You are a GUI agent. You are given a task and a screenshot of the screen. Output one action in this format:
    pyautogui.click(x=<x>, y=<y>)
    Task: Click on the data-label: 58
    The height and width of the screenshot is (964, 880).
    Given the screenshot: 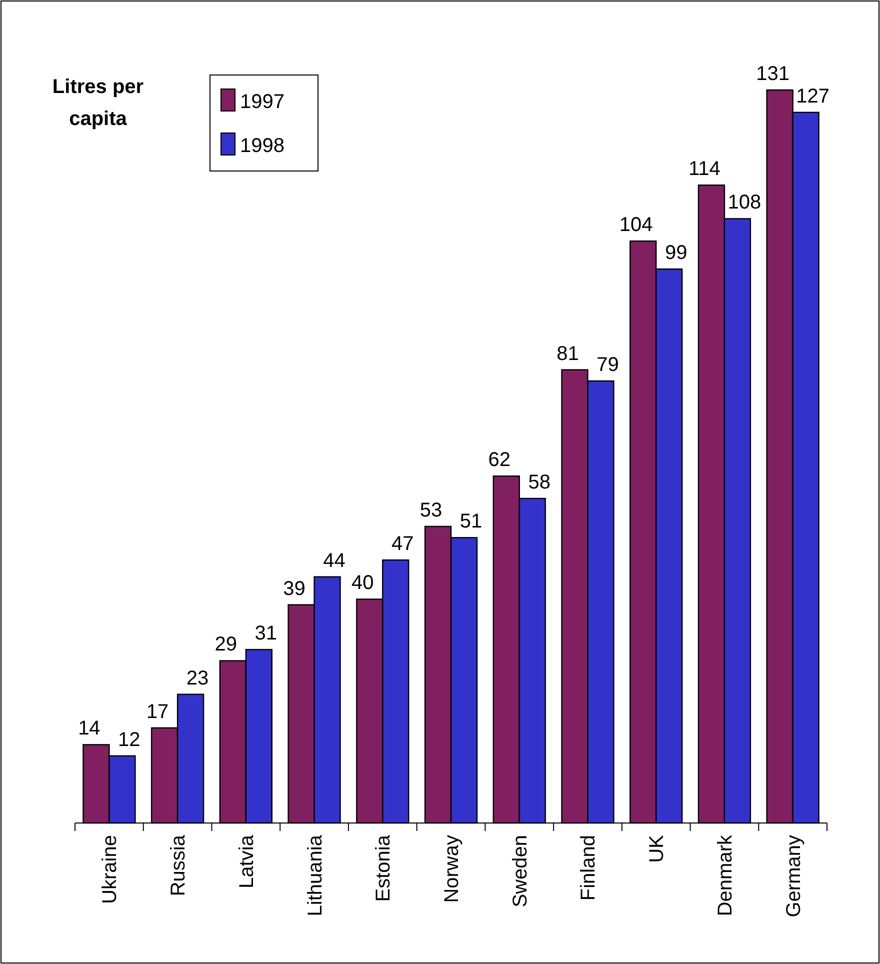 What is the action you would take?
    pyautogui.click(x=539, y=482)
    